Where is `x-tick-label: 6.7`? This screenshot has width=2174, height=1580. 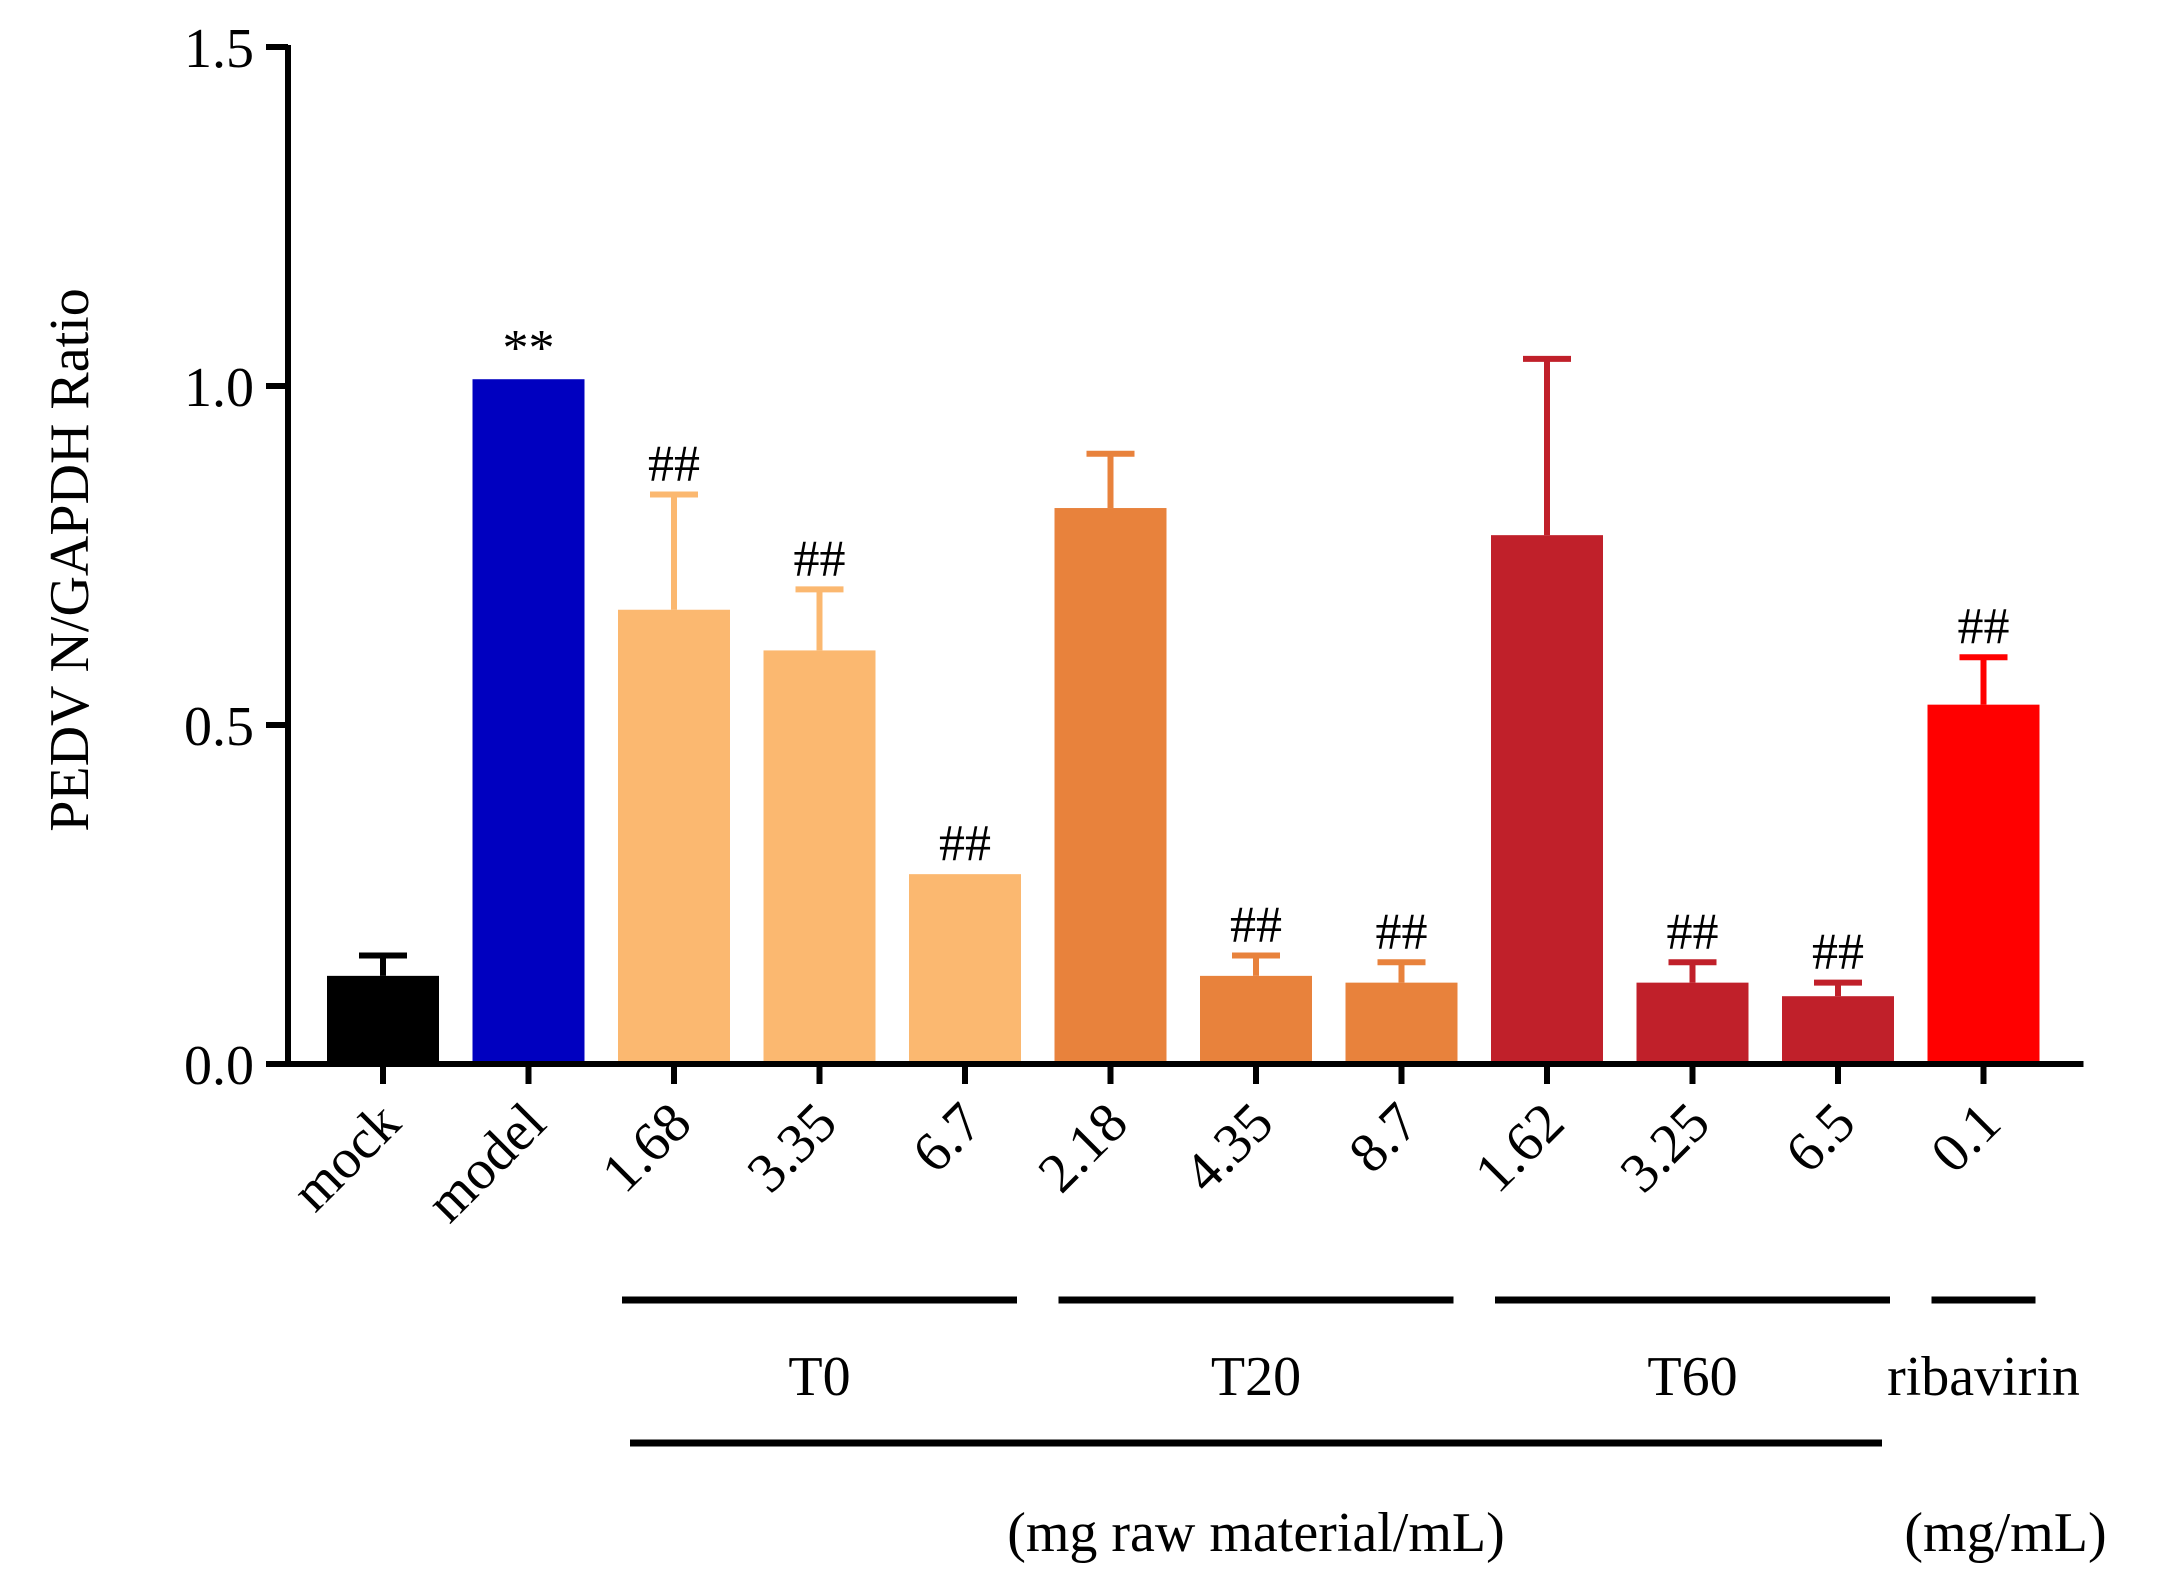
x-tick-label: 6.7 is located at coordinates (947, 1137).